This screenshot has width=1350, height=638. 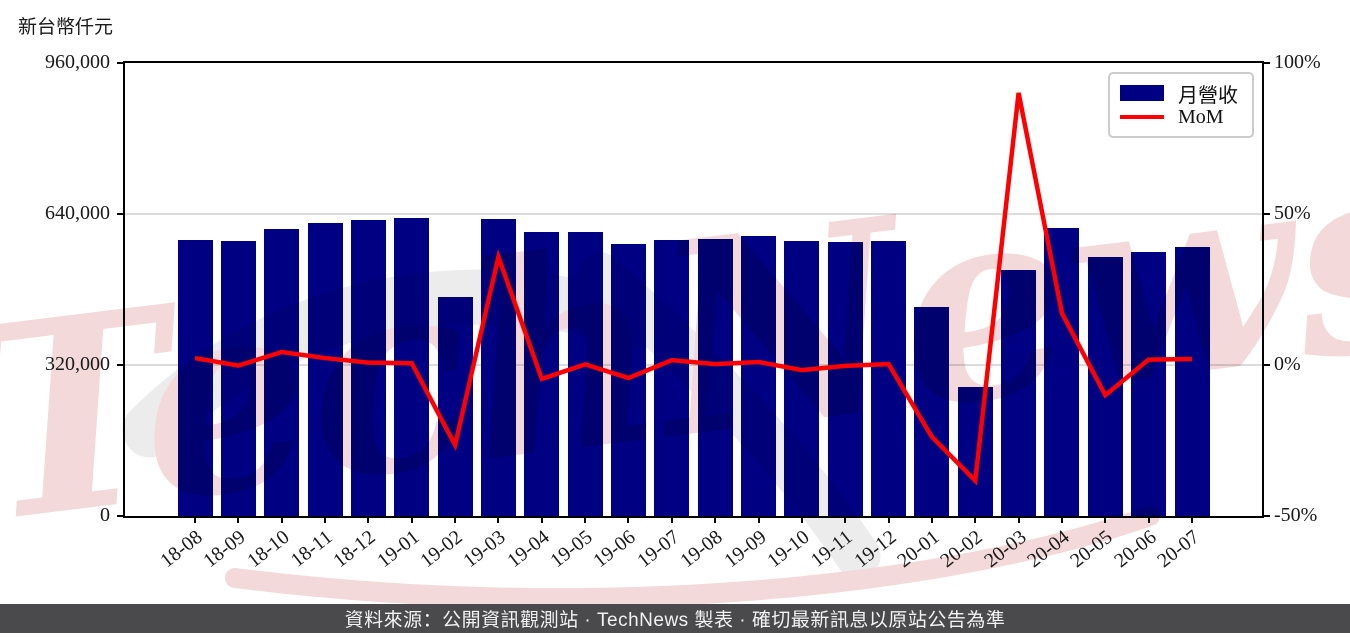 I want to click on y-axis-unit-label: 新台幣仟元, so click(x=66, y=27).